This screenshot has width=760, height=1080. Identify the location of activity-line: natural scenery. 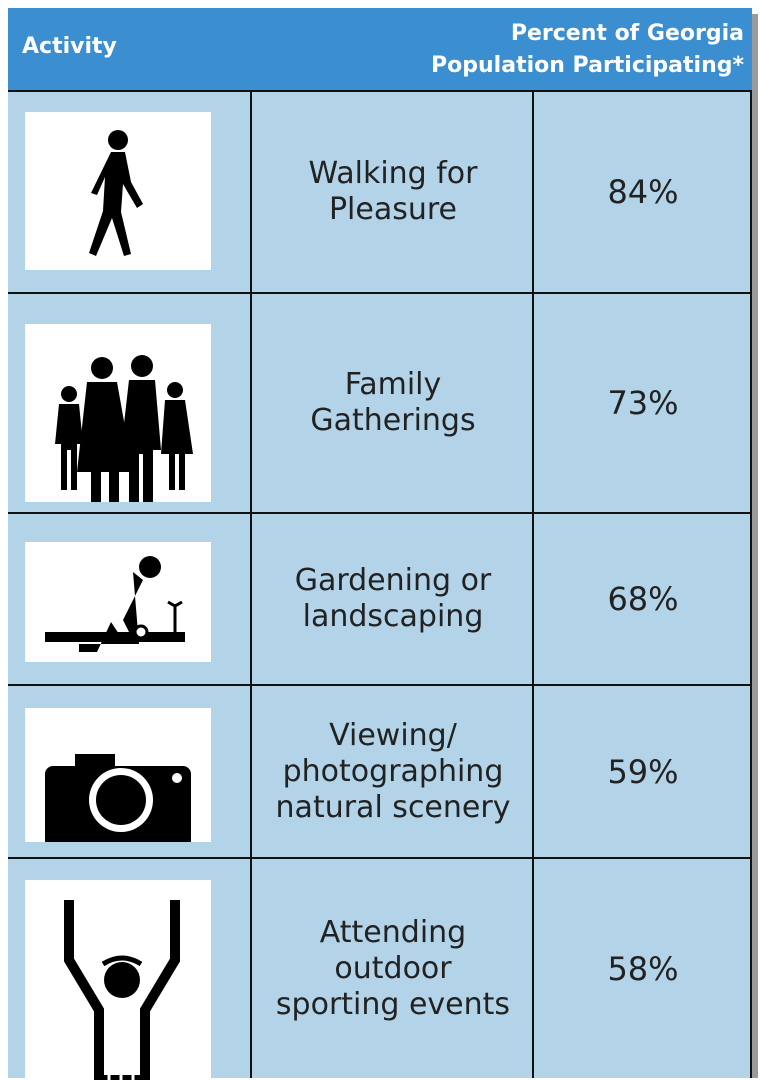
(393, 807).